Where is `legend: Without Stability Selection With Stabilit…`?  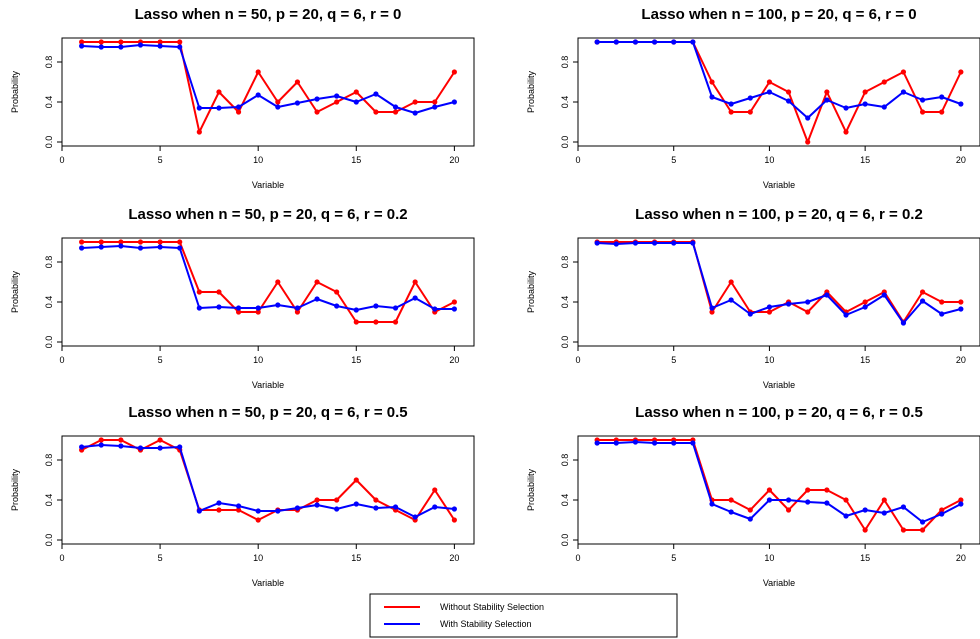 legend: Without Stability Selection With Stabilit… is located at coordinates (523, 615).